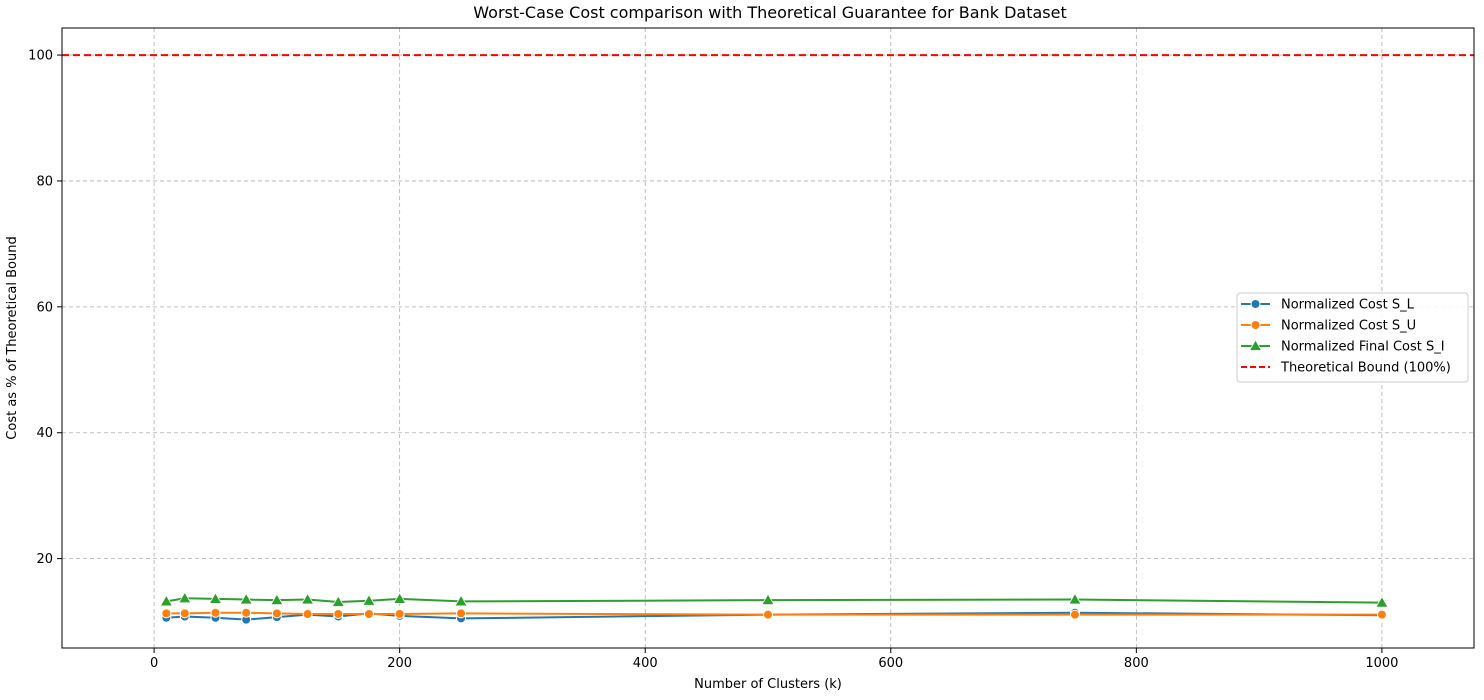 The image size is (1484, 700). Describe the element at coordinates (1255, 345) in the screenshot. I see `legend-marker-triangle` at that location.